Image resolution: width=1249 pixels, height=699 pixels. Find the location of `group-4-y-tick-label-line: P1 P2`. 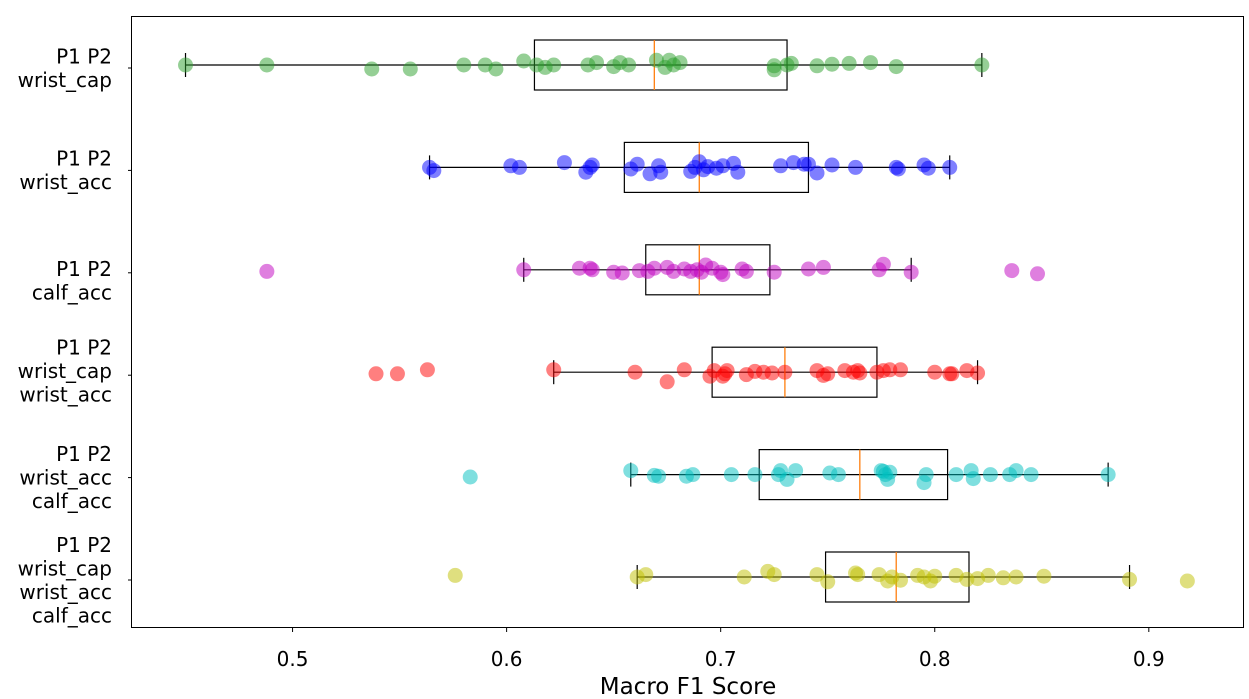

group-4-y-tick-label-line: P1 P2 is located at coordinates (84, 348).